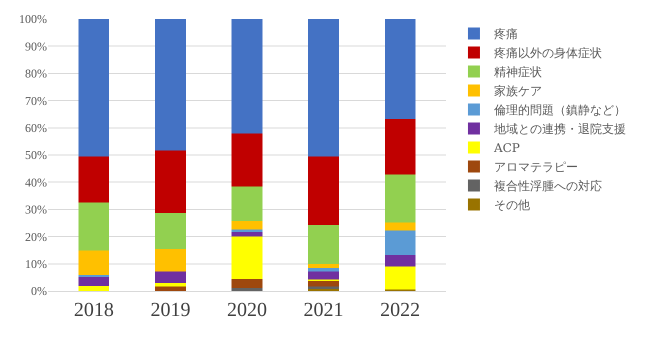  What do you see at coordinates (400, 310) in the screenshot?
I see `x-tick-label: 2022` at bounding box center [400, 310].